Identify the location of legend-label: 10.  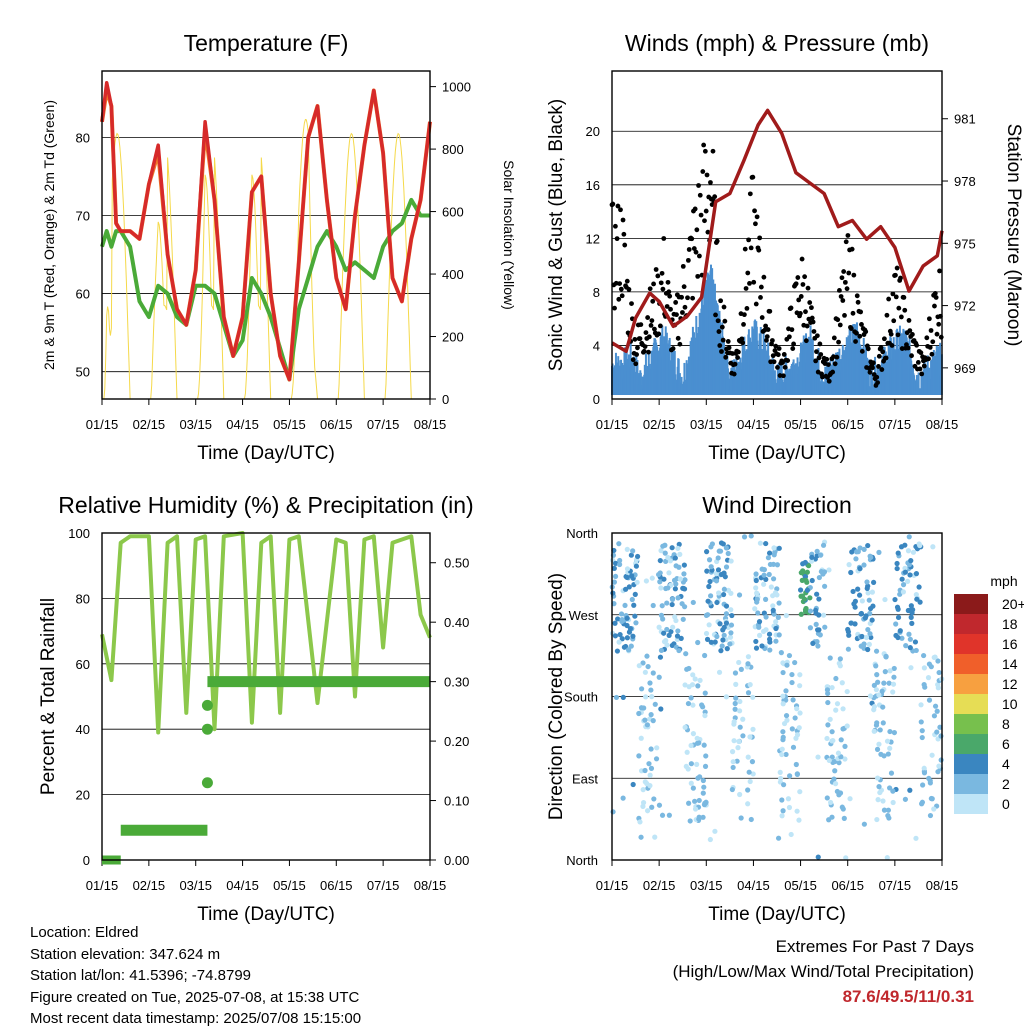
(1010, 704).